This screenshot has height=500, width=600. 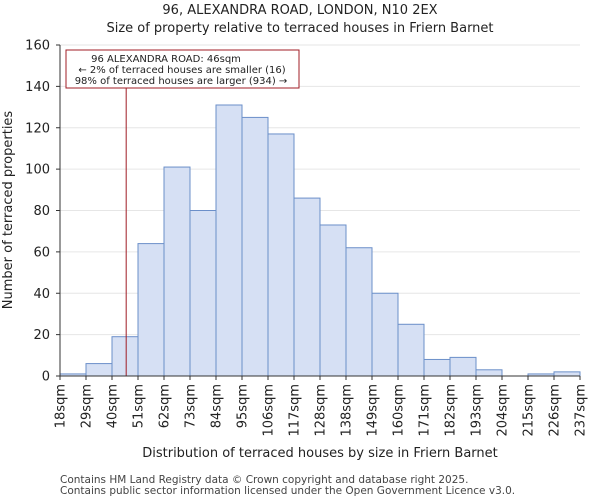 What do you see at coordinates (37, 170) in the screenshot?
I see `y-tick-label: 100` at bounding box center [37, 170].